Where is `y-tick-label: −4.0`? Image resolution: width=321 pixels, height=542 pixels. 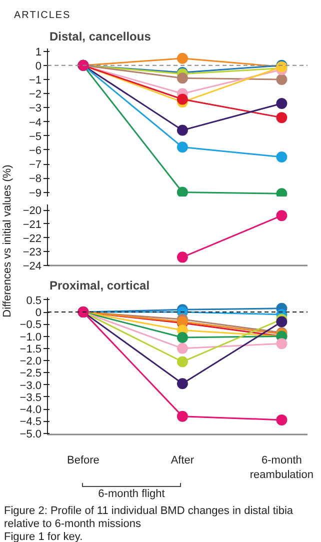
y-tick-label: −4.0 is located at coordinates (31, 410).